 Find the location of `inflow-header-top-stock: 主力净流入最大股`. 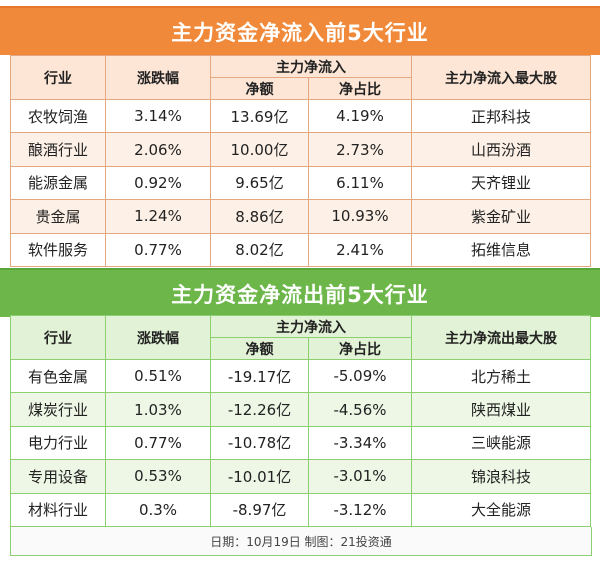

inflow-header-top-stock: 主力净流入最大股 is located at coordinates (501, 77).